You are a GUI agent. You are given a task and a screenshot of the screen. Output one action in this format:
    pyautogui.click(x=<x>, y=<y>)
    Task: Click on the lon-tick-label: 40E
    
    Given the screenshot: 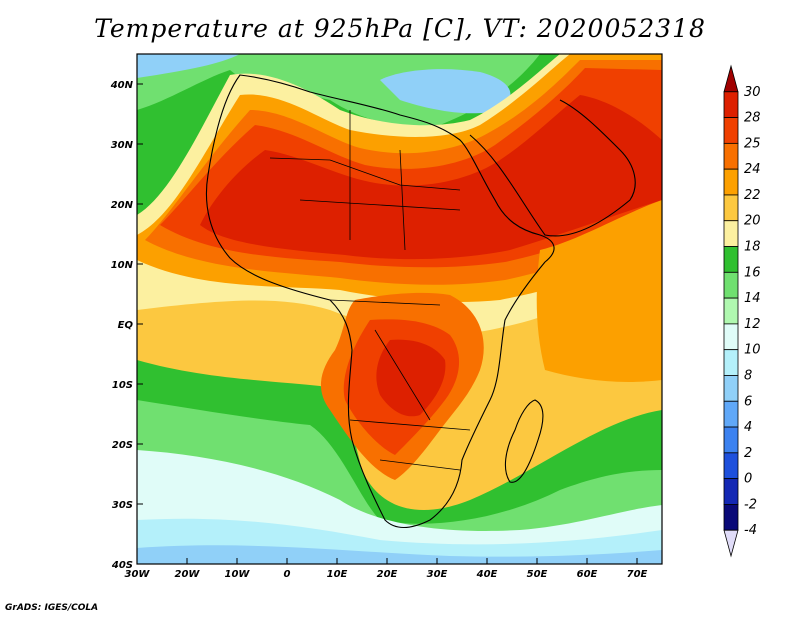 What is the action you would take?
    pyautogui.click(x=487, y=574)
    